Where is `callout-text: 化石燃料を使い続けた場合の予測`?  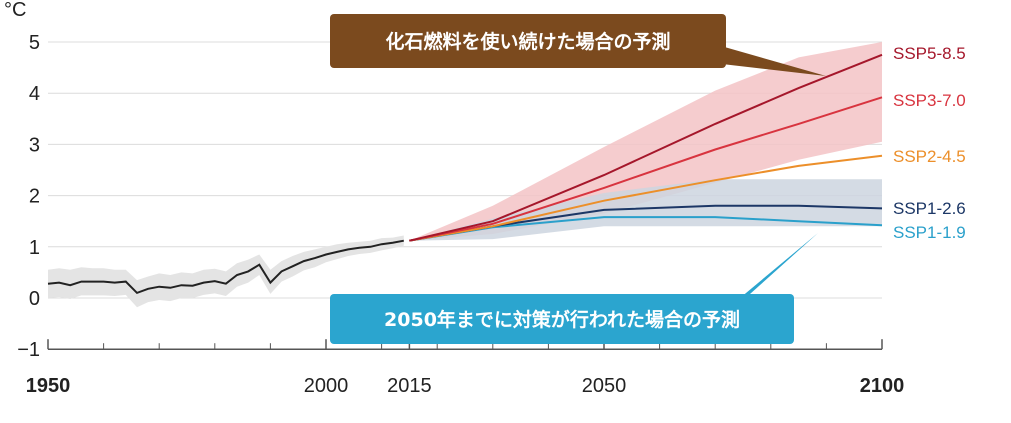 callout-text: 化石燃料を使い続けた場合の予測 is located at coordinates (527, 41).